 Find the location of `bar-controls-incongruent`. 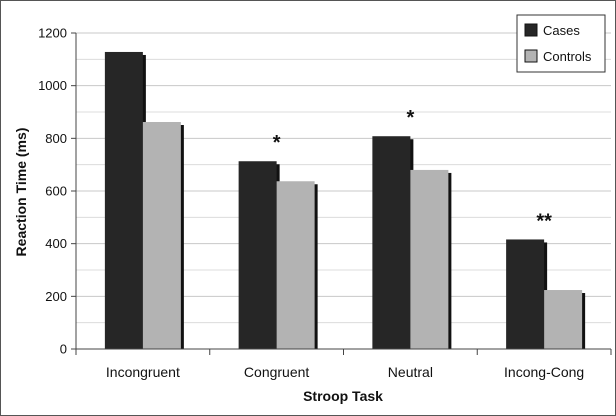

bar-controls-incongruent is located at coordinates (161, 235).